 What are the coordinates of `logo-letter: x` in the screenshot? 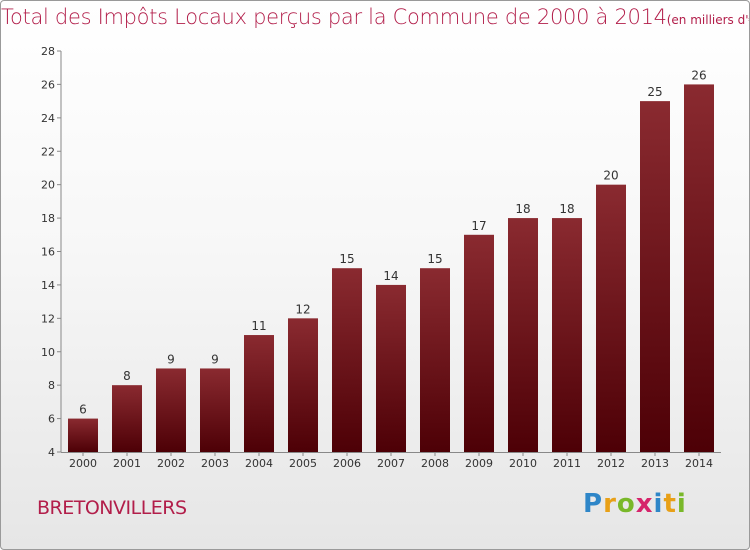 It's located at (644, 504).